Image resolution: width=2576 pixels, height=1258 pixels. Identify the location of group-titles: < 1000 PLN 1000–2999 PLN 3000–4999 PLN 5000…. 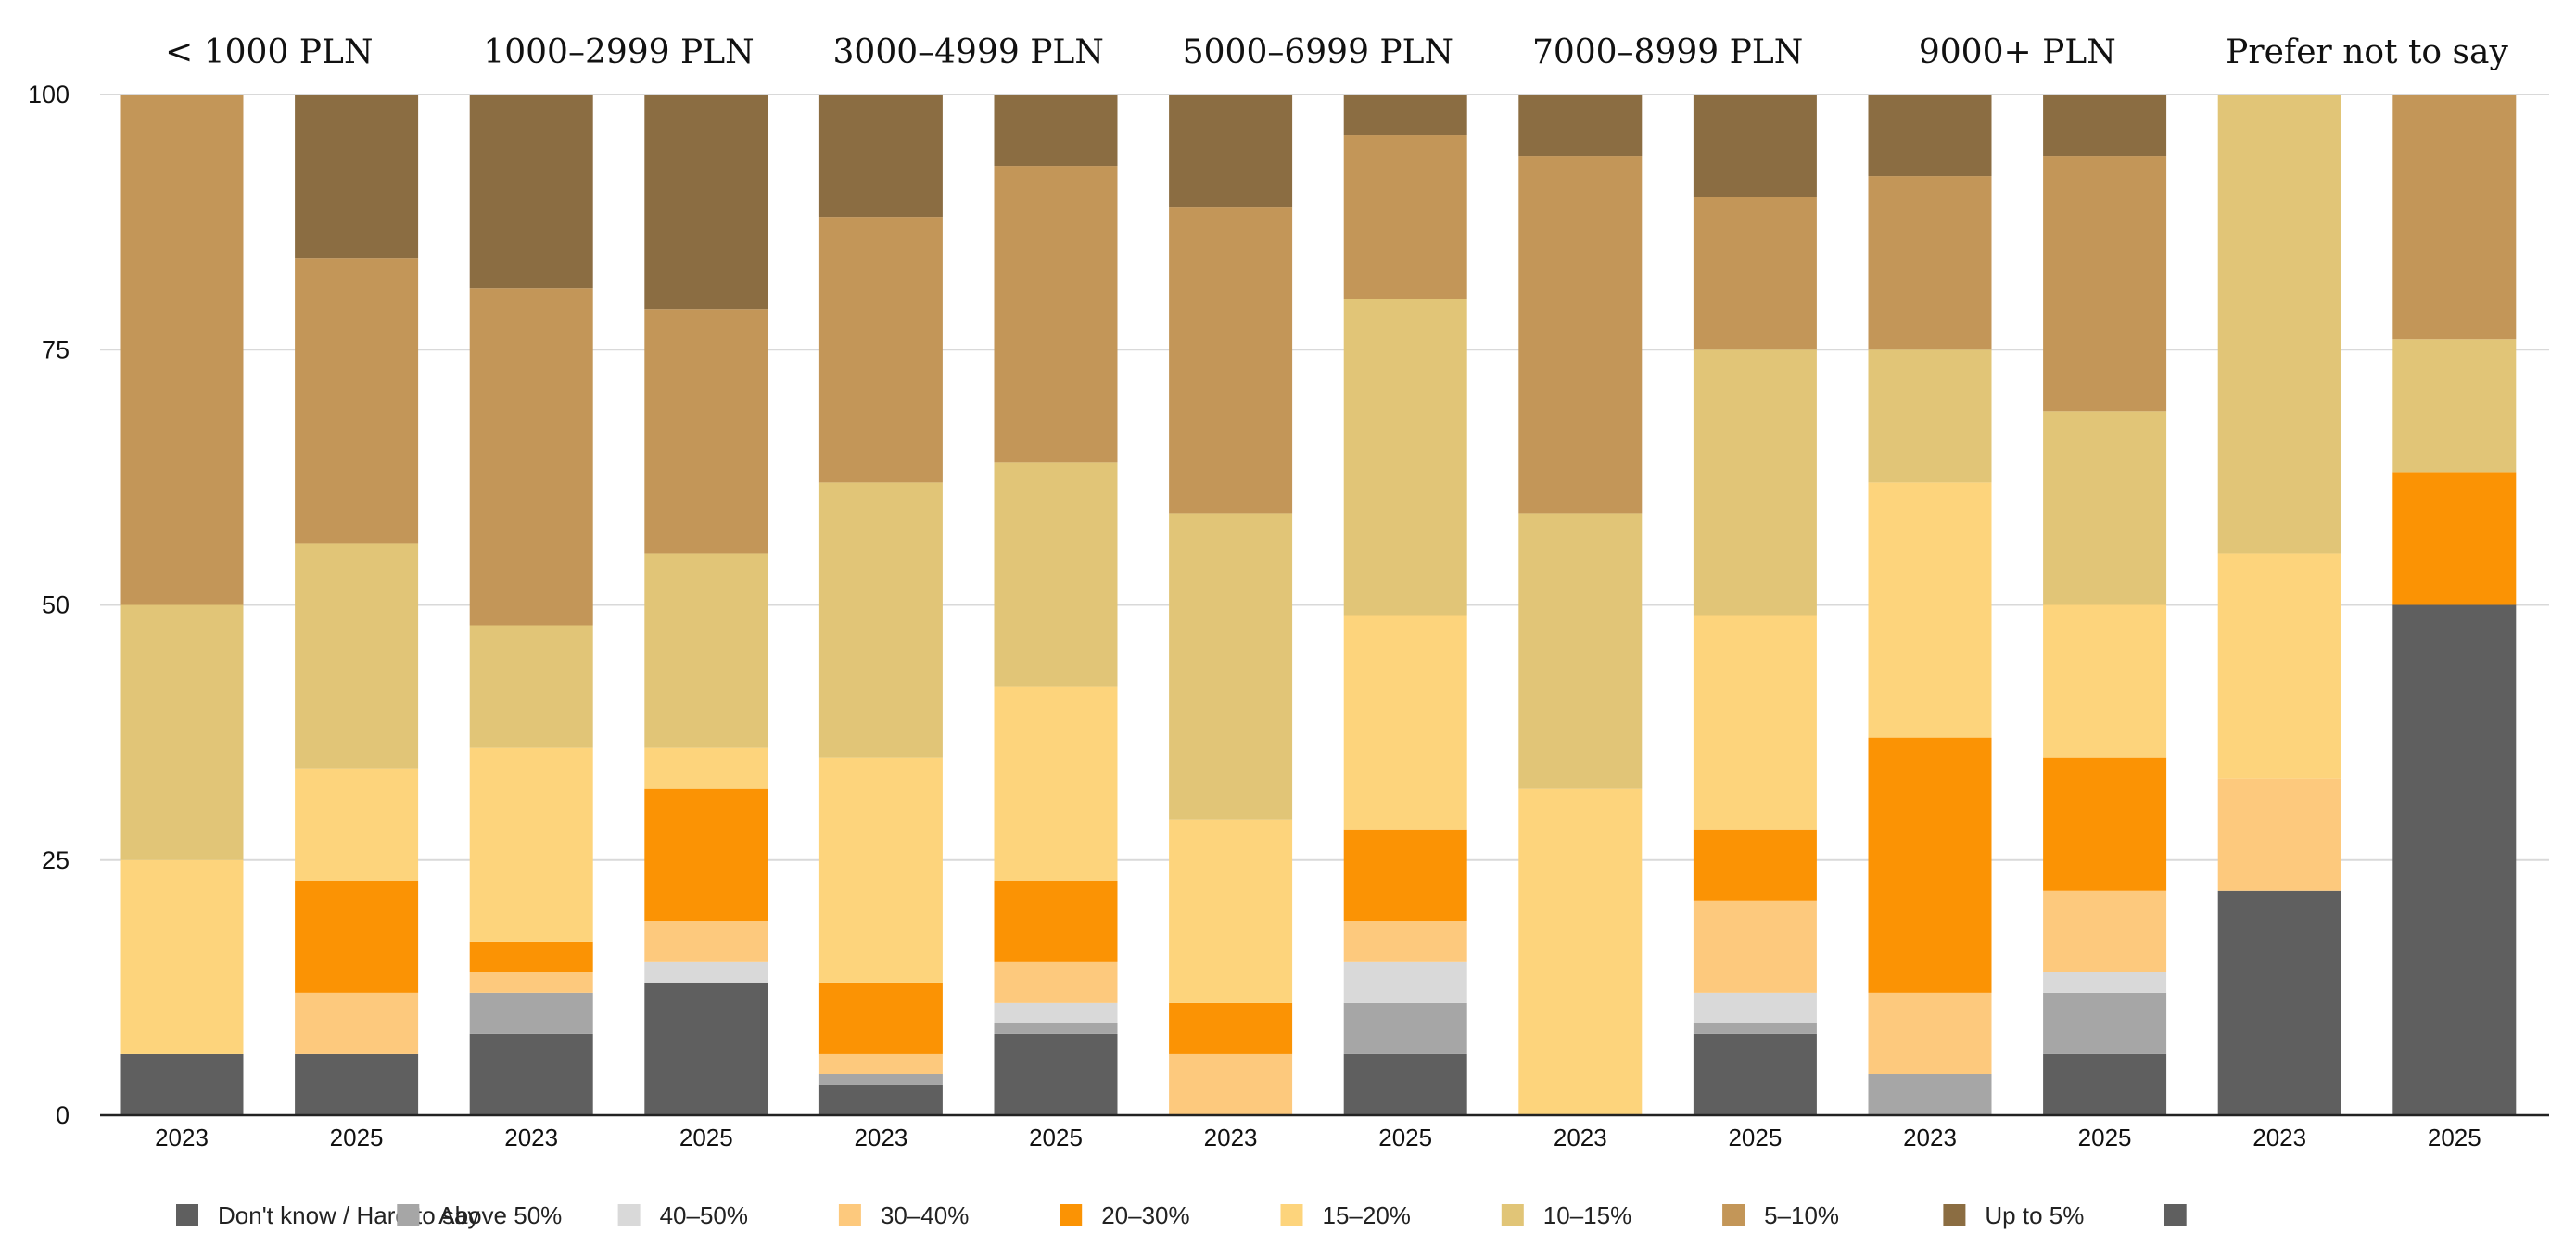
(1336, 52).